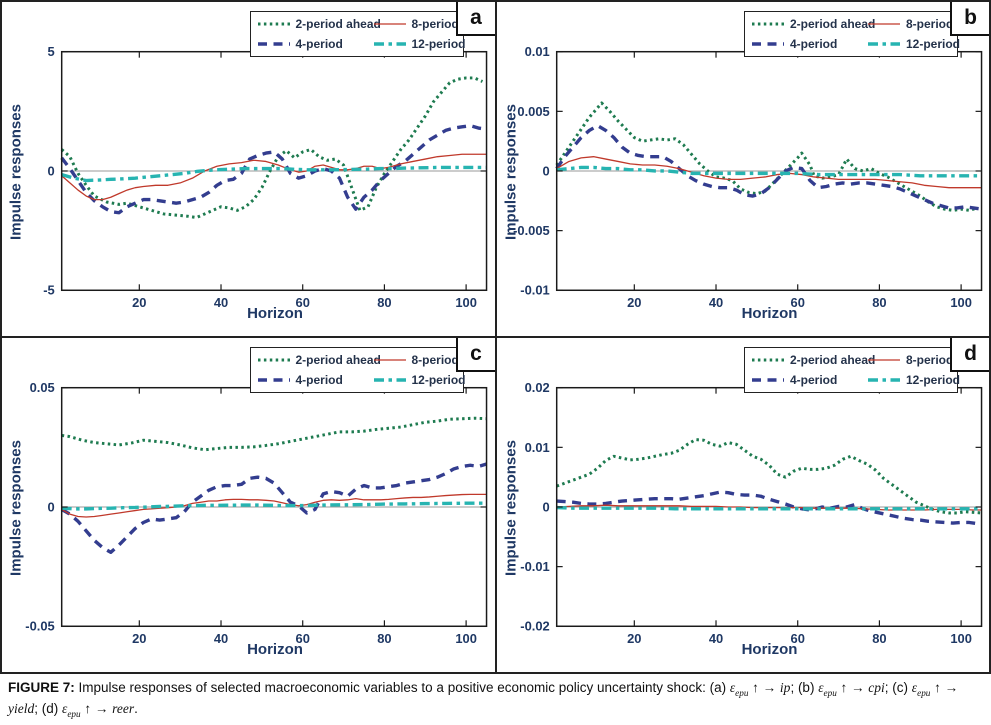  Describe the element at coordinates (51, 51) in the screenshot. I see `svg-text: 5` at that location.